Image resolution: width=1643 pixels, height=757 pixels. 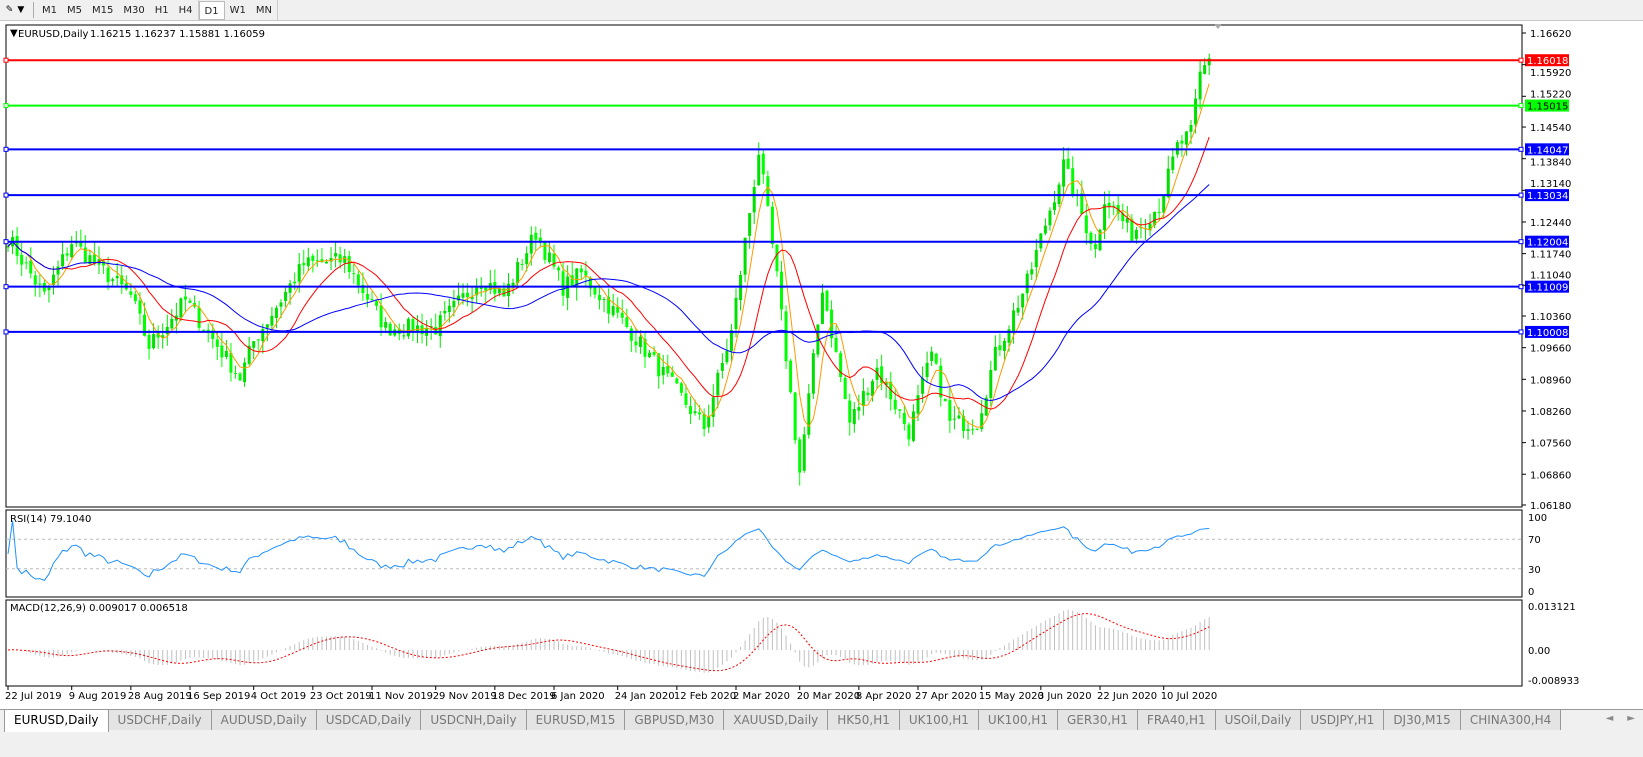 I want to click on price-tick-label: 1.12440, so click(x=1550, y=223).